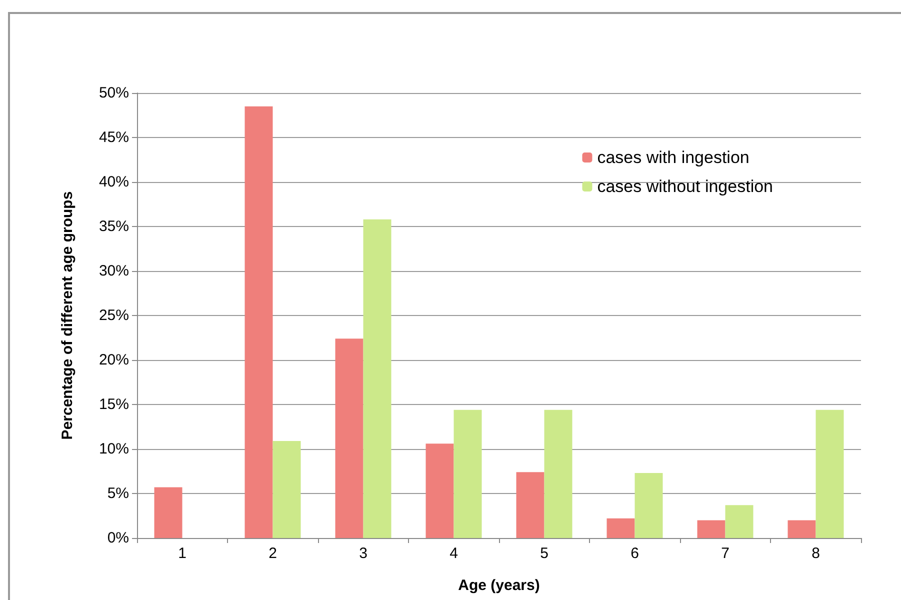  I want to click on y-tick-label: 40%, so click(113, 182).